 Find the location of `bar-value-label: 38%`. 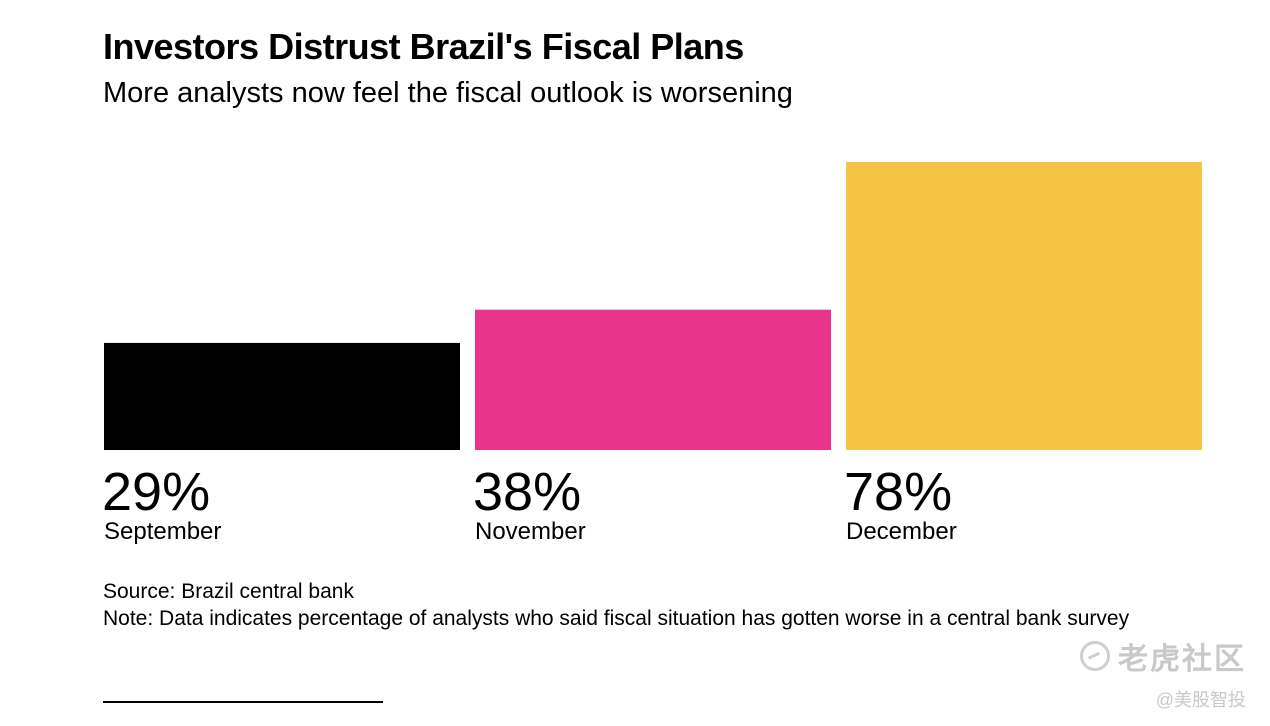

bar-value-label: 38% is located at coordinates (527, 492).